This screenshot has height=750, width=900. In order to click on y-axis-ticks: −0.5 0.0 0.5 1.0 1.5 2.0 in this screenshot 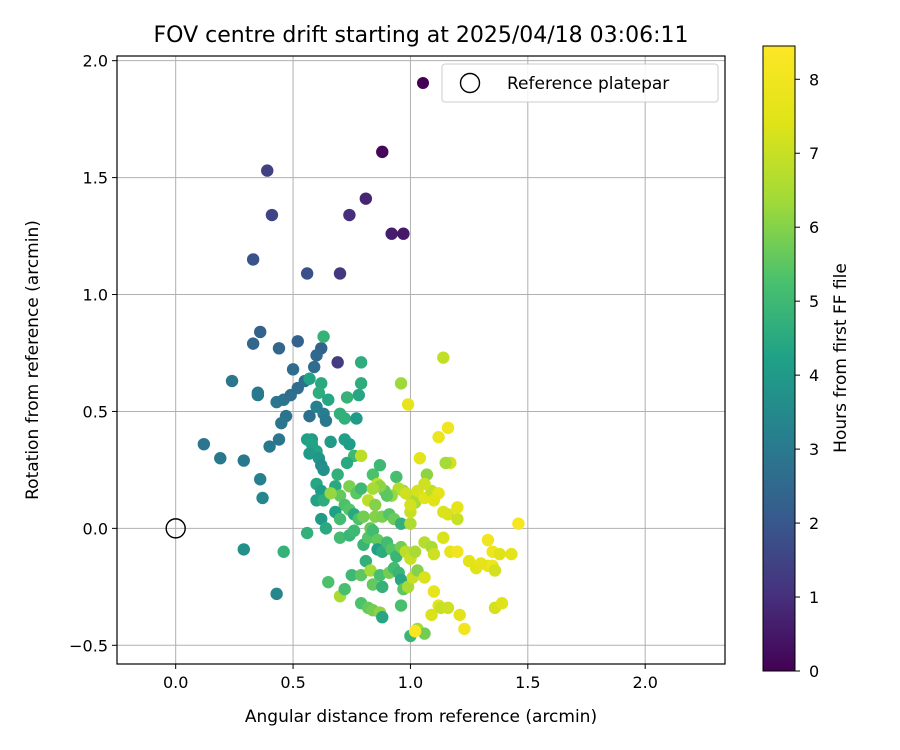, I will do `click(93, 353)`.